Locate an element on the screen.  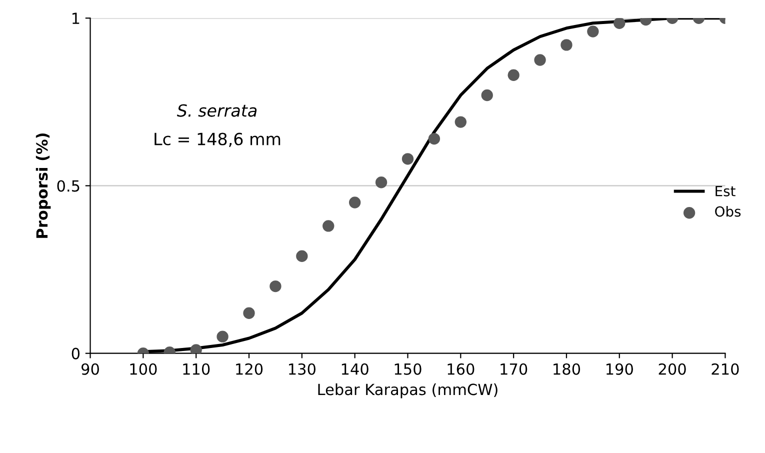
legend-label: Obs is located at coordinates (728, 211).